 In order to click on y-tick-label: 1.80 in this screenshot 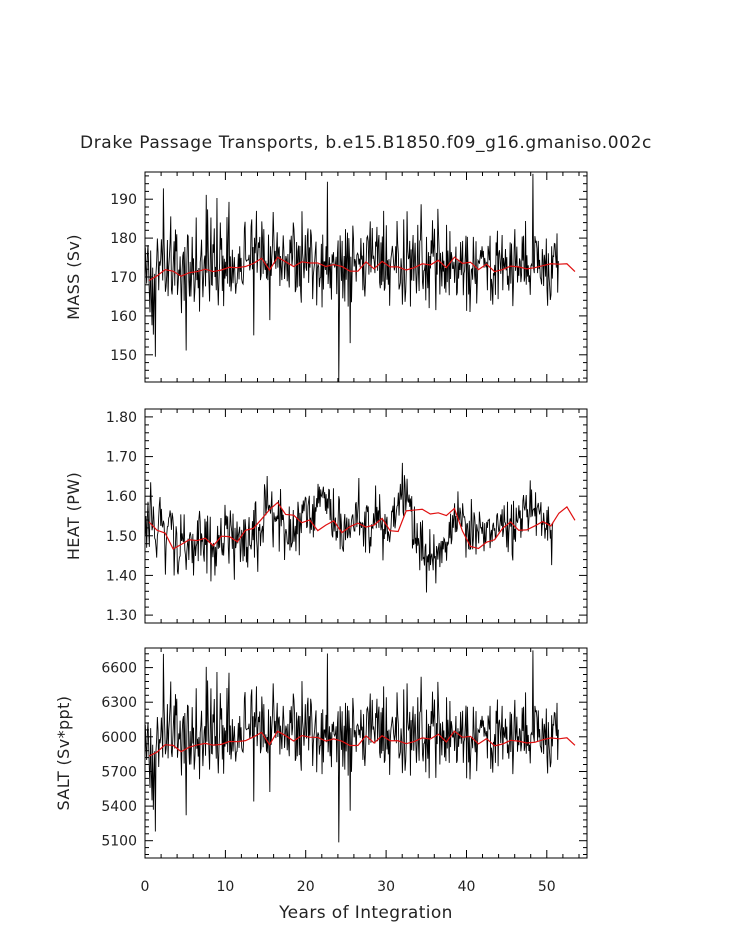, I will do `click(121, 418)`.